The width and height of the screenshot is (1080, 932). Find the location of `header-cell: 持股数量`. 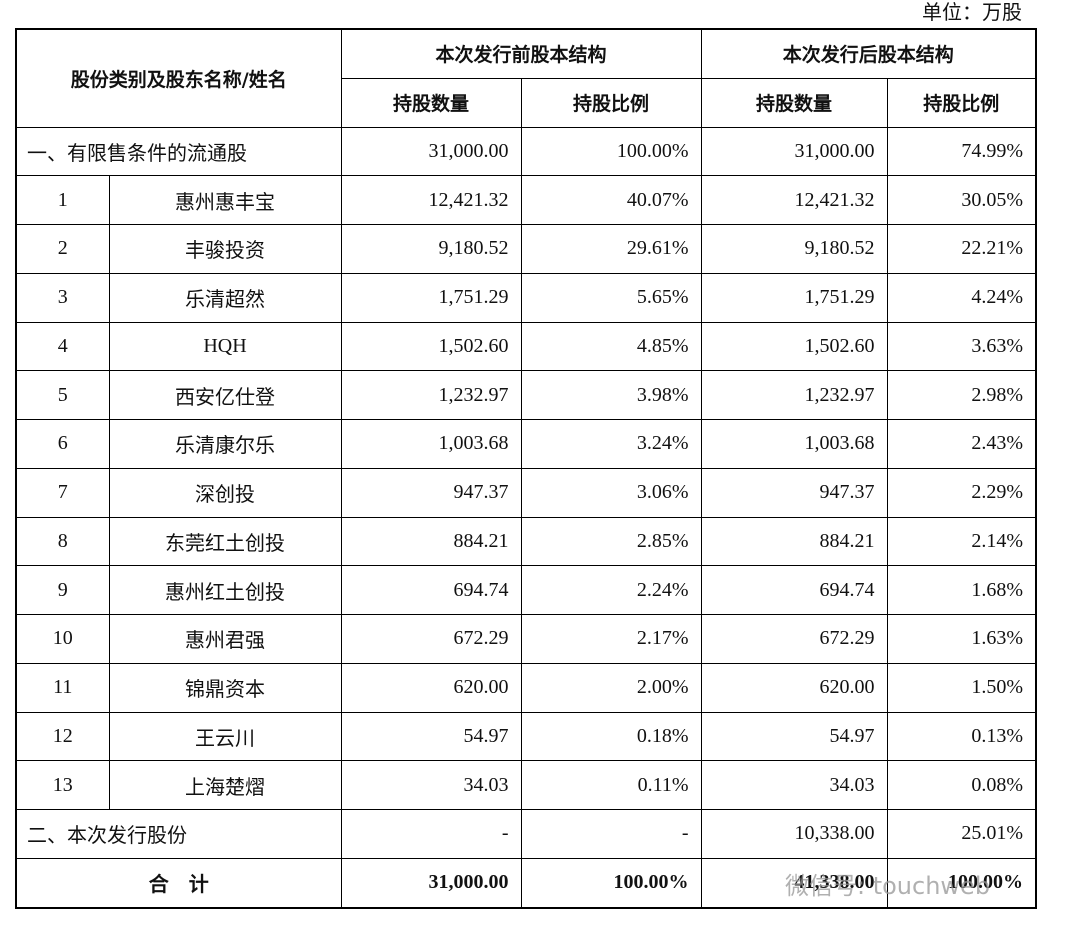

header-cell: 持股数量 is located at coordinates (794, 102).